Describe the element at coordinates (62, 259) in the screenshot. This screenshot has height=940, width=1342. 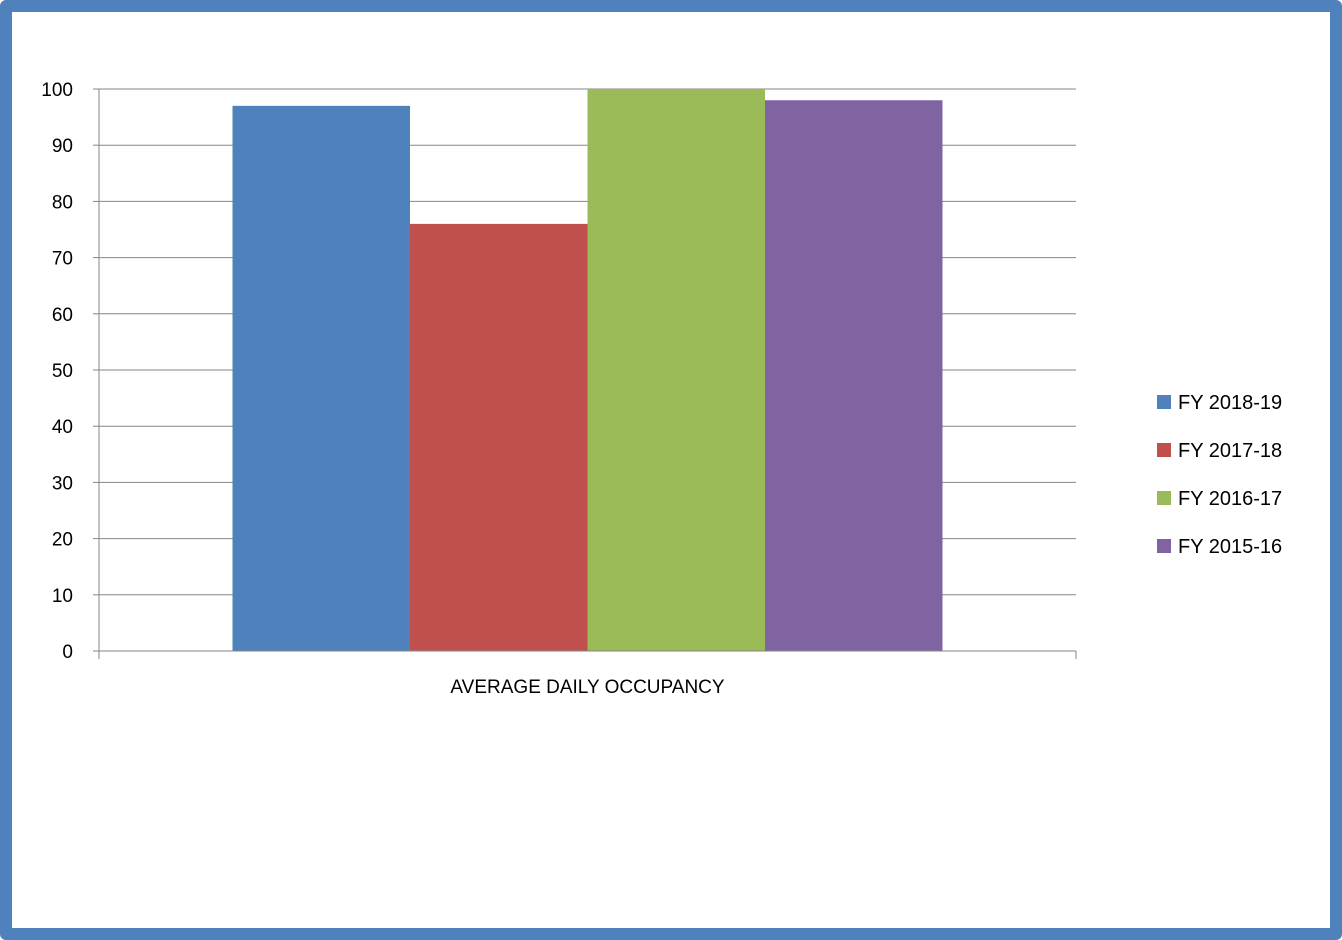
I see `y-tick-label: 70` at that location.